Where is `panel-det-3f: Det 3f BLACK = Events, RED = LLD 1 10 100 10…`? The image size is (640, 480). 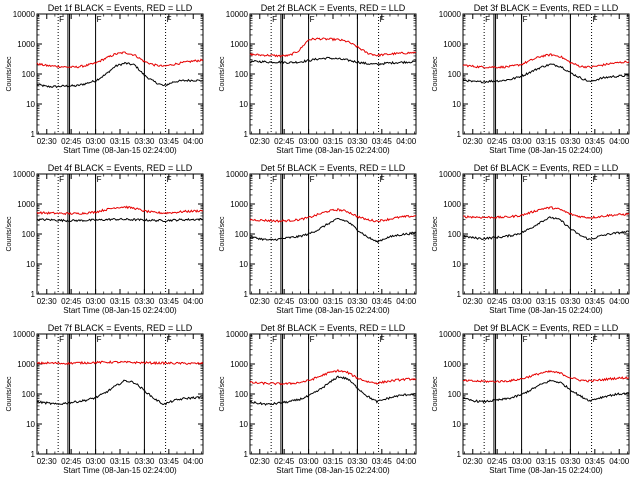 panel-det-3f: Det 3f BLACK = Events, RED = LLD 1 10 100 10… is located at coordinates (531, 79).